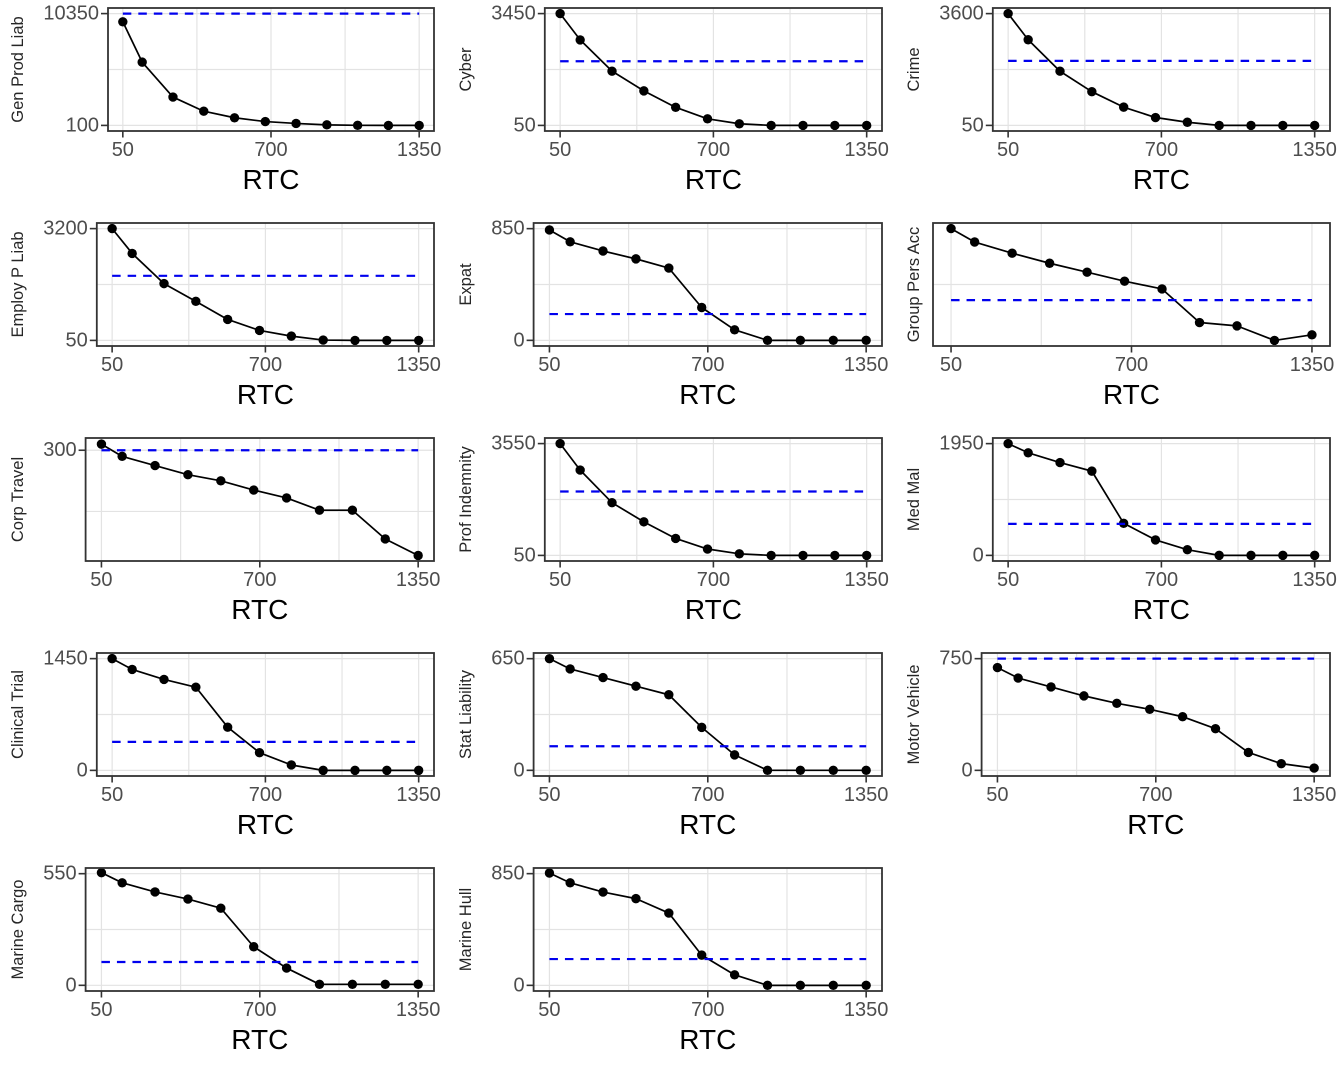  I want to click on y-tick-label: 650, so click(507, 659).